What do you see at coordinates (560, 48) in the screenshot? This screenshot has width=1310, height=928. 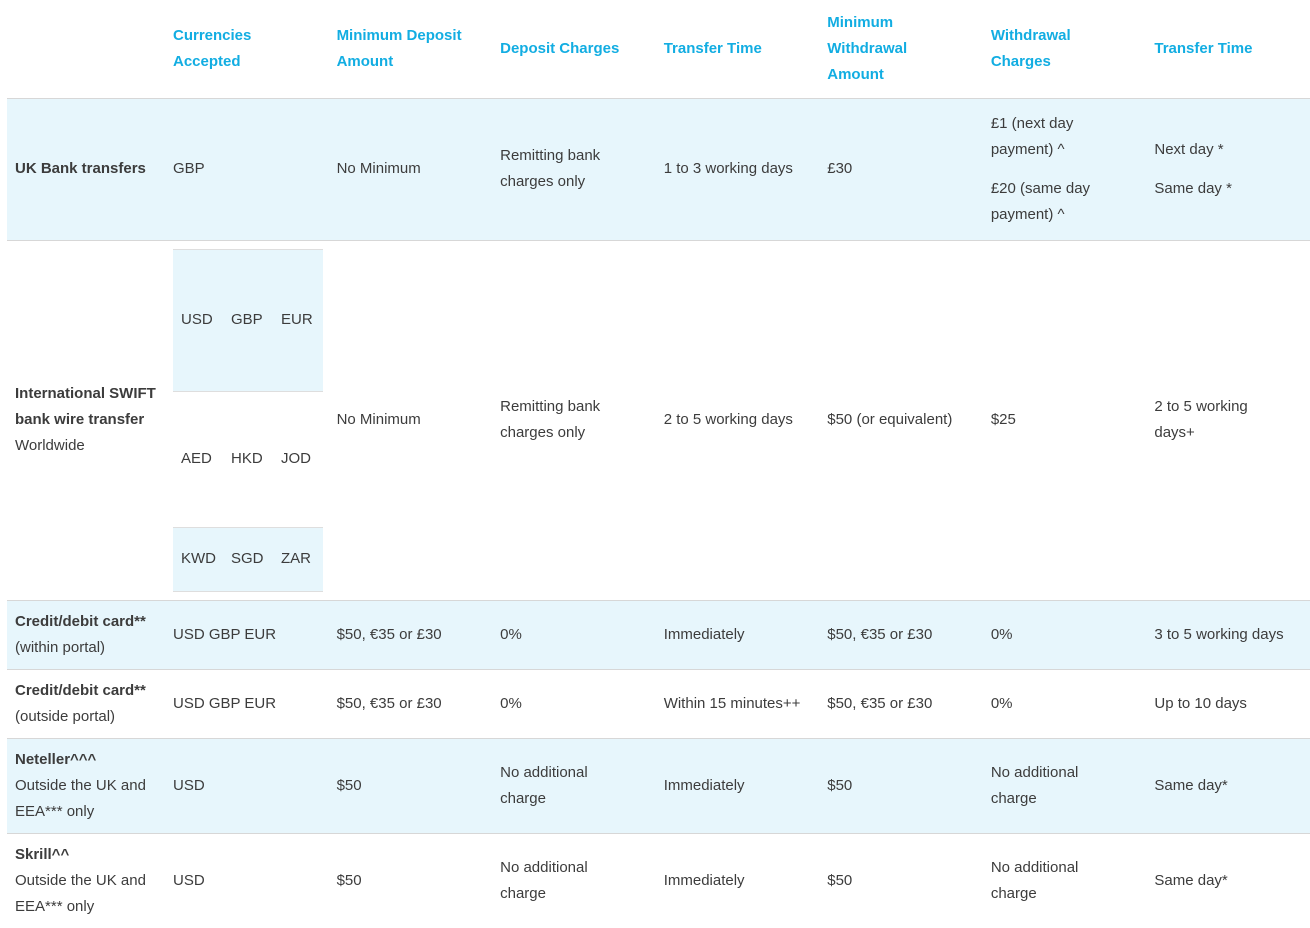 I see `col-header-deposit-charges: Deposit Charges` at bounding box center [560, 48].